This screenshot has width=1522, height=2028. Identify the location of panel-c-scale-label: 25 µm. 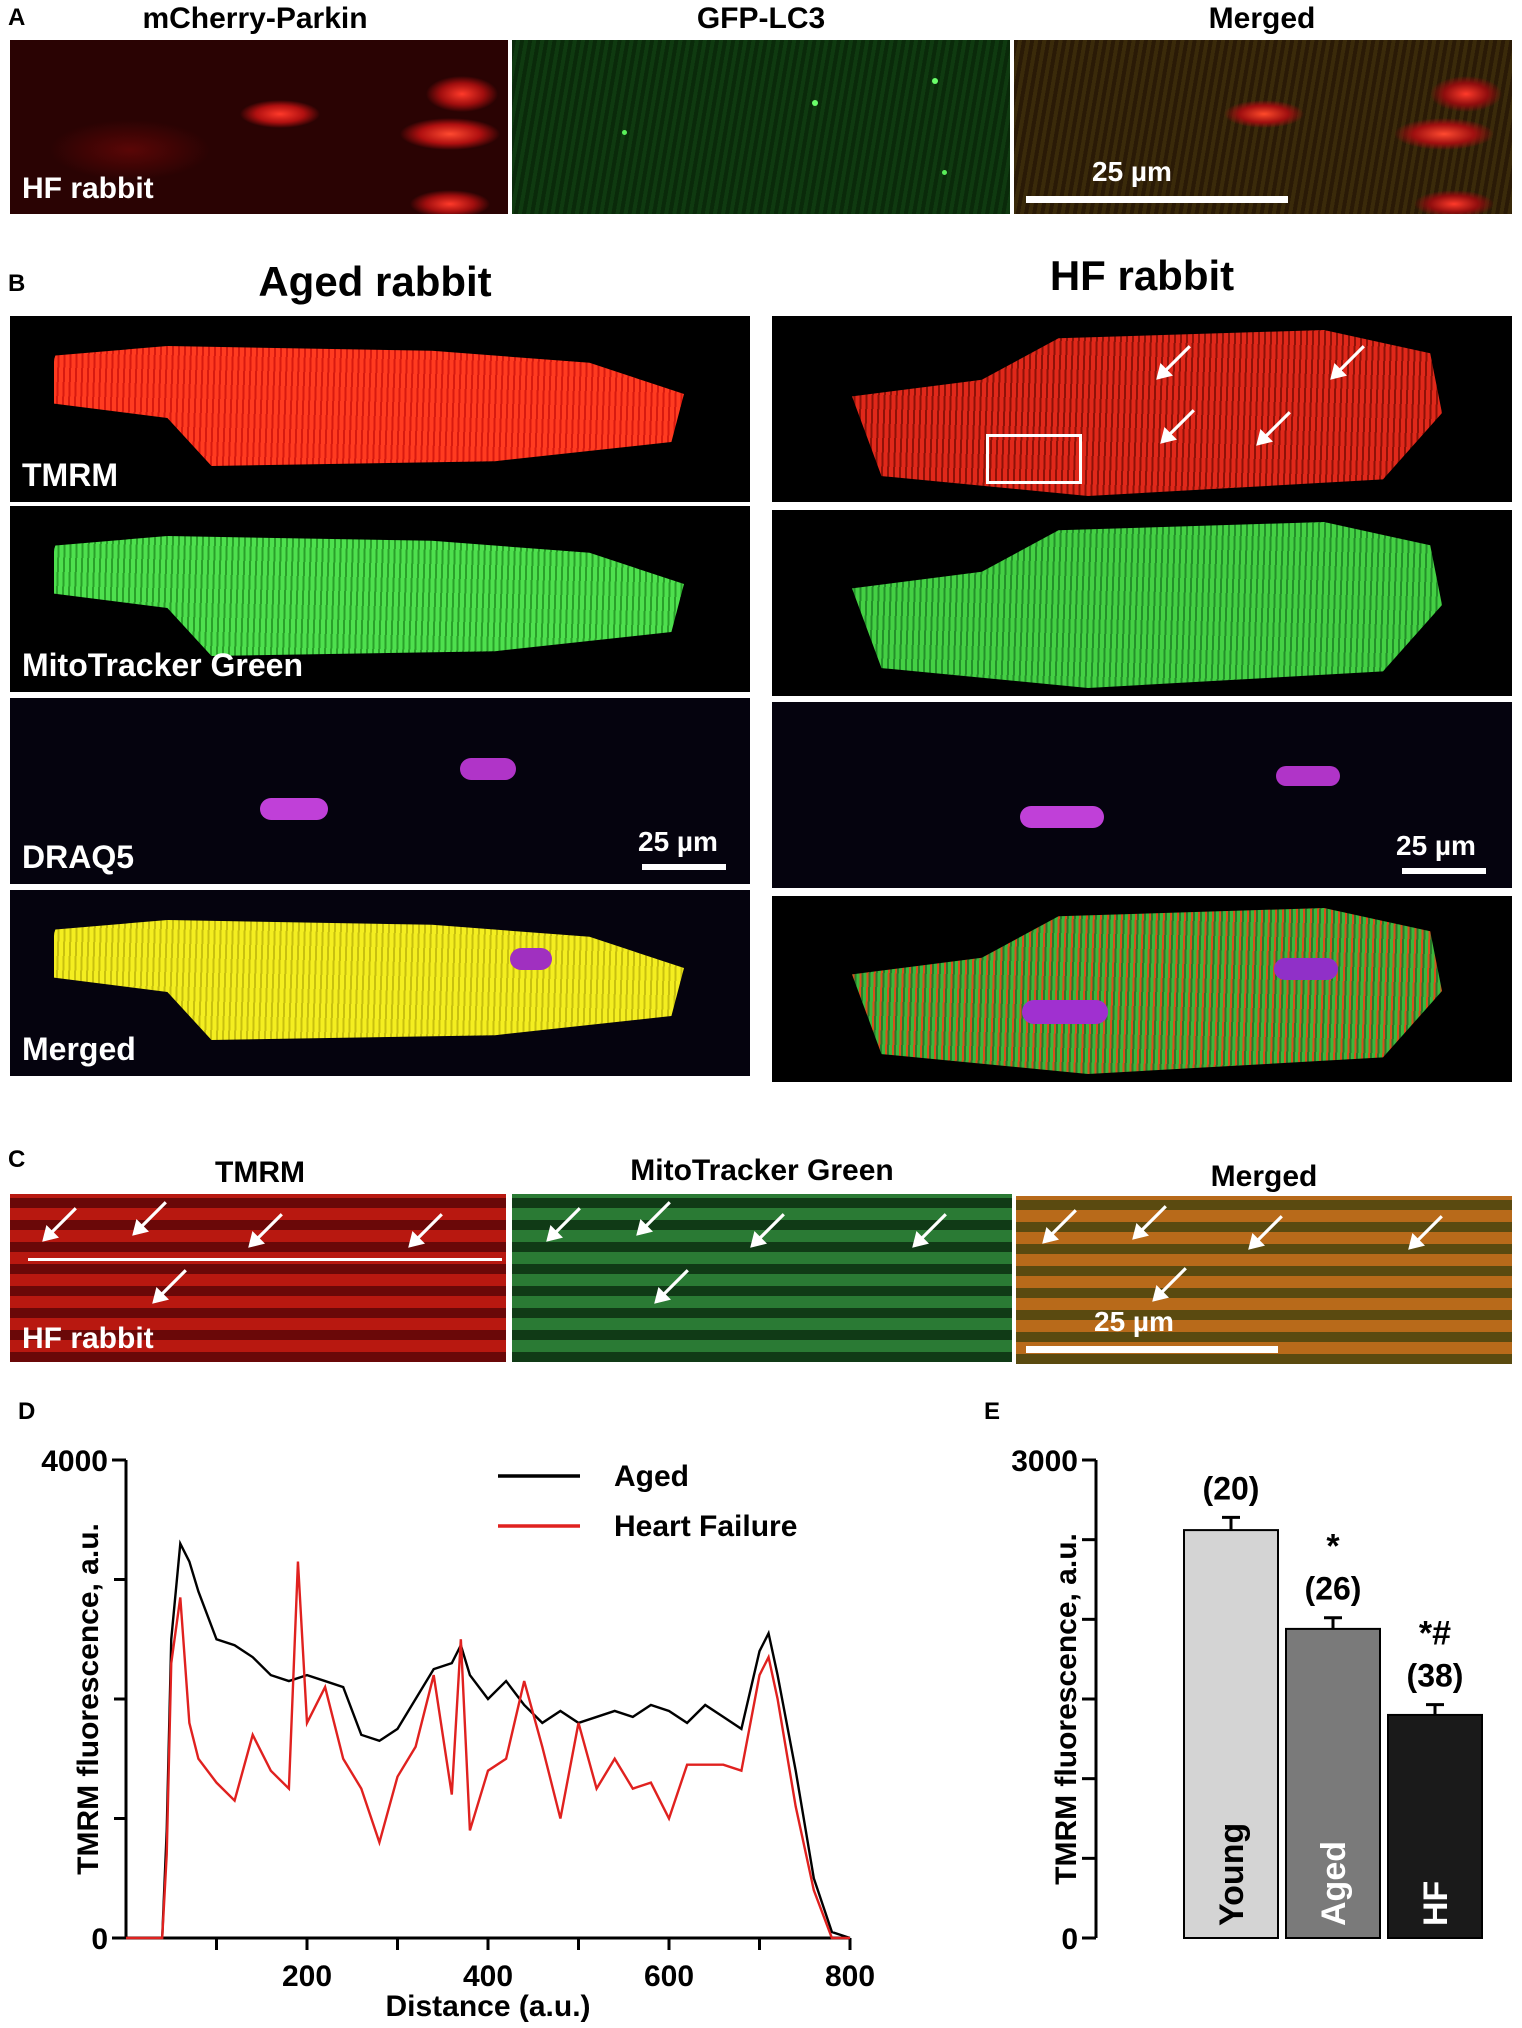
(1134, 1321).